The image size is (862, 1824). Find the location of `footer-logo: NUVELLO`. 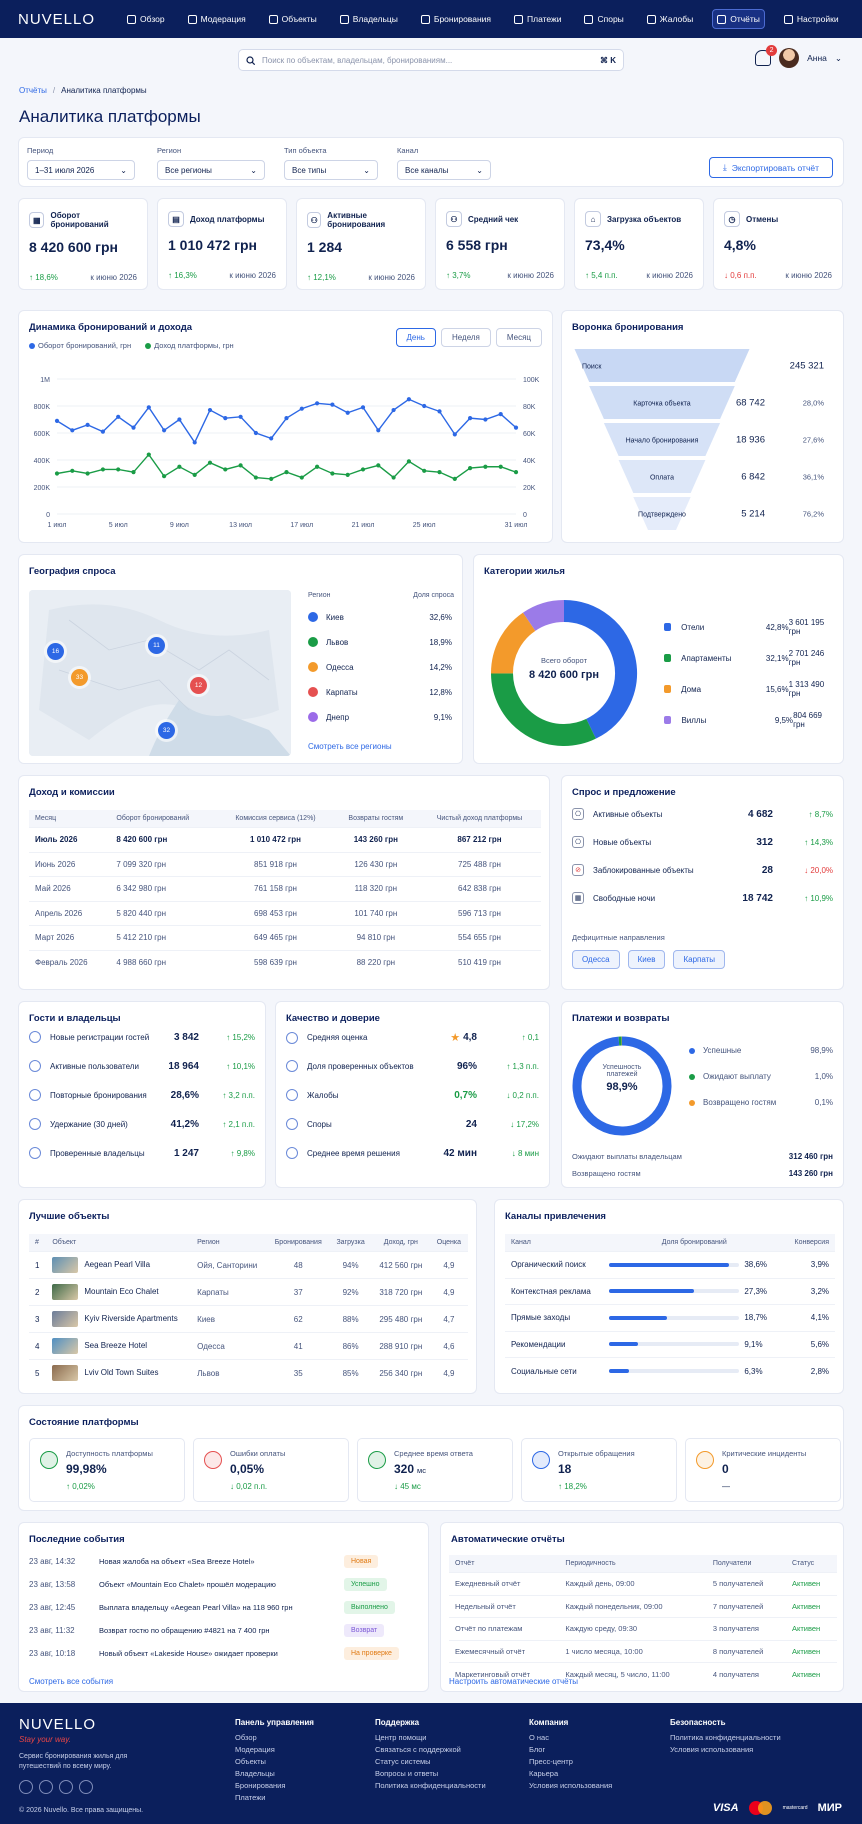

footer-logo: NUVELLO is located at coordinates (58, 1724).